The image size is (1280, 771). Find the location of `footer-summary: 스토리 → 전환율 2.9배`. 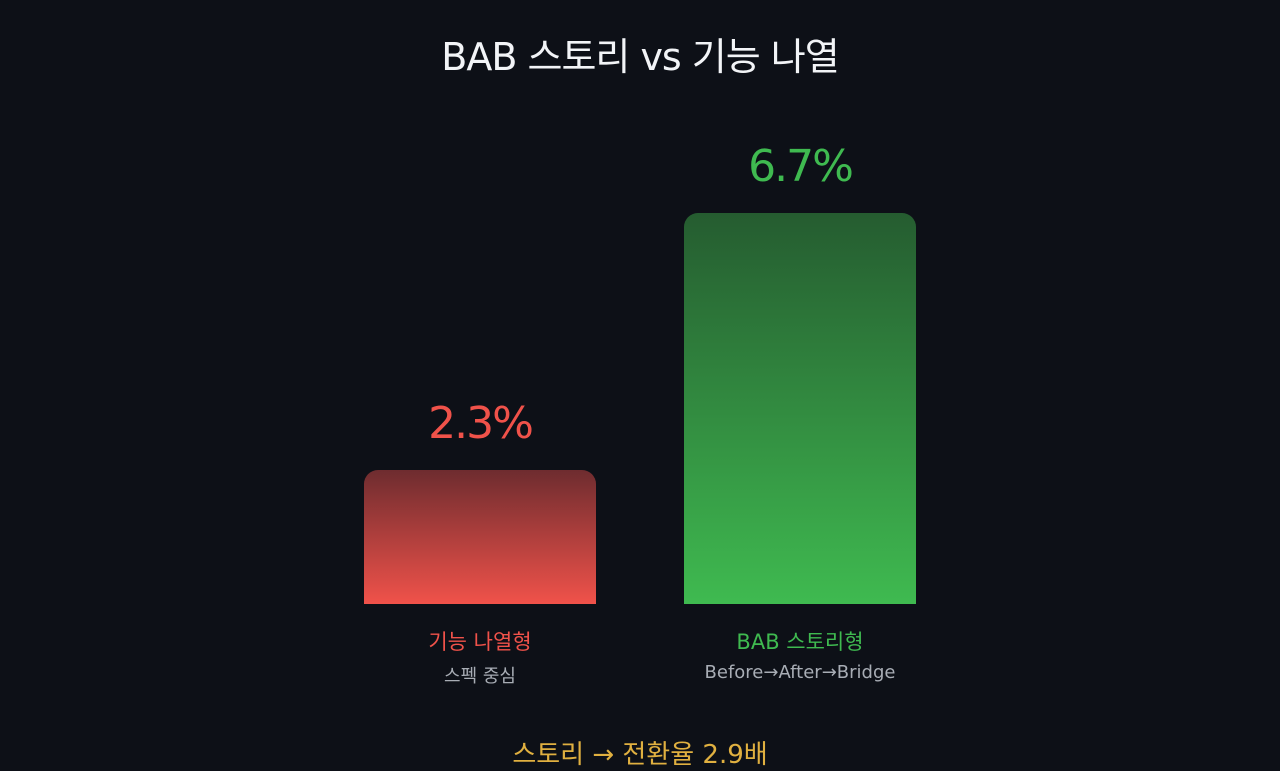

footer-summary: 스토리 → 전환율 2.9배 is located at coordinates (640, 755).